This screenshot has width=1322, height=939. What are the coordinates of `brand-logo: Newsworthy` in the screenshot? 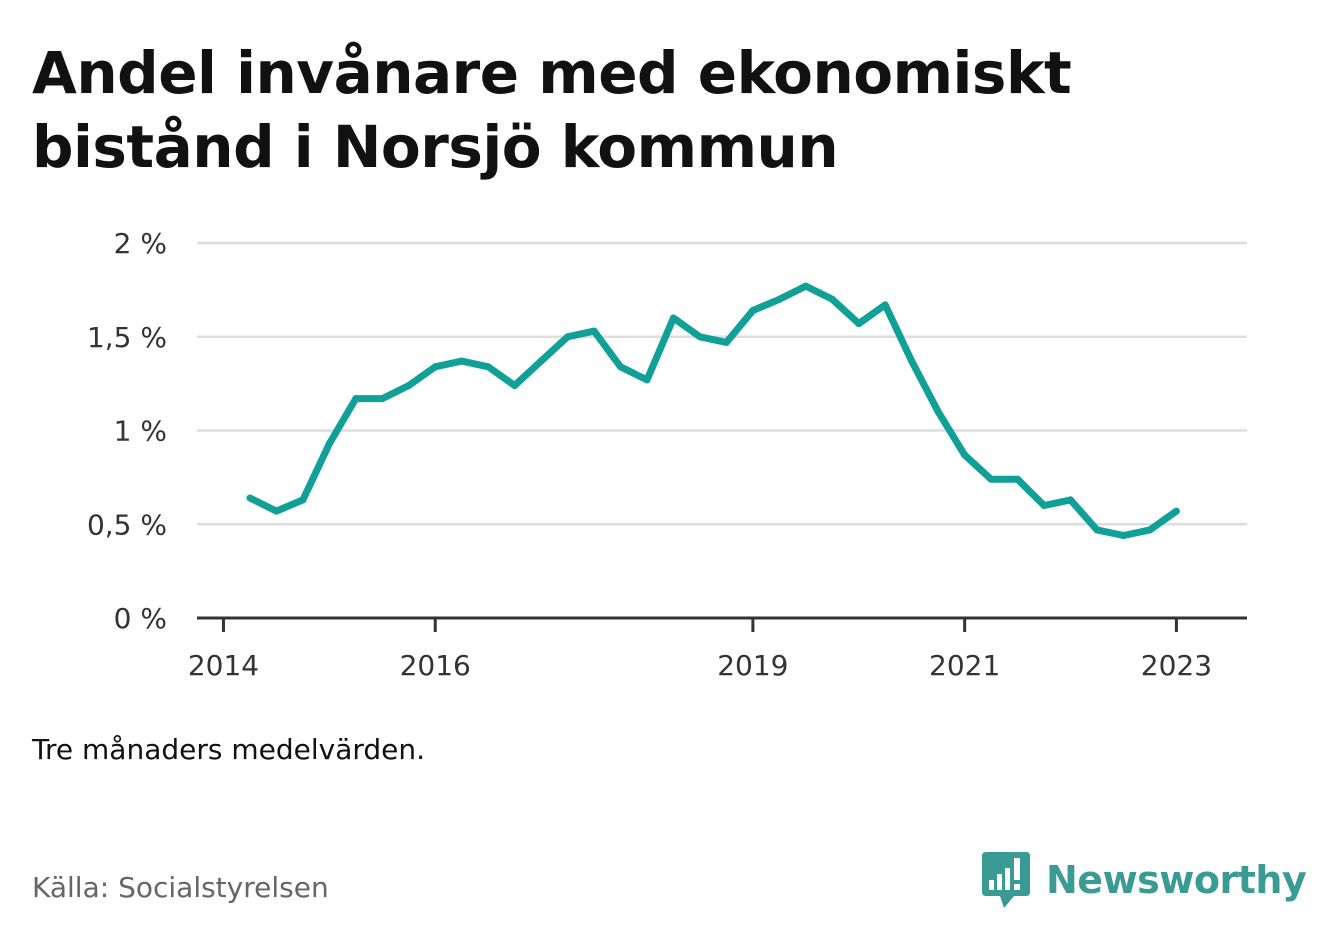 It's located at (1143, 880).